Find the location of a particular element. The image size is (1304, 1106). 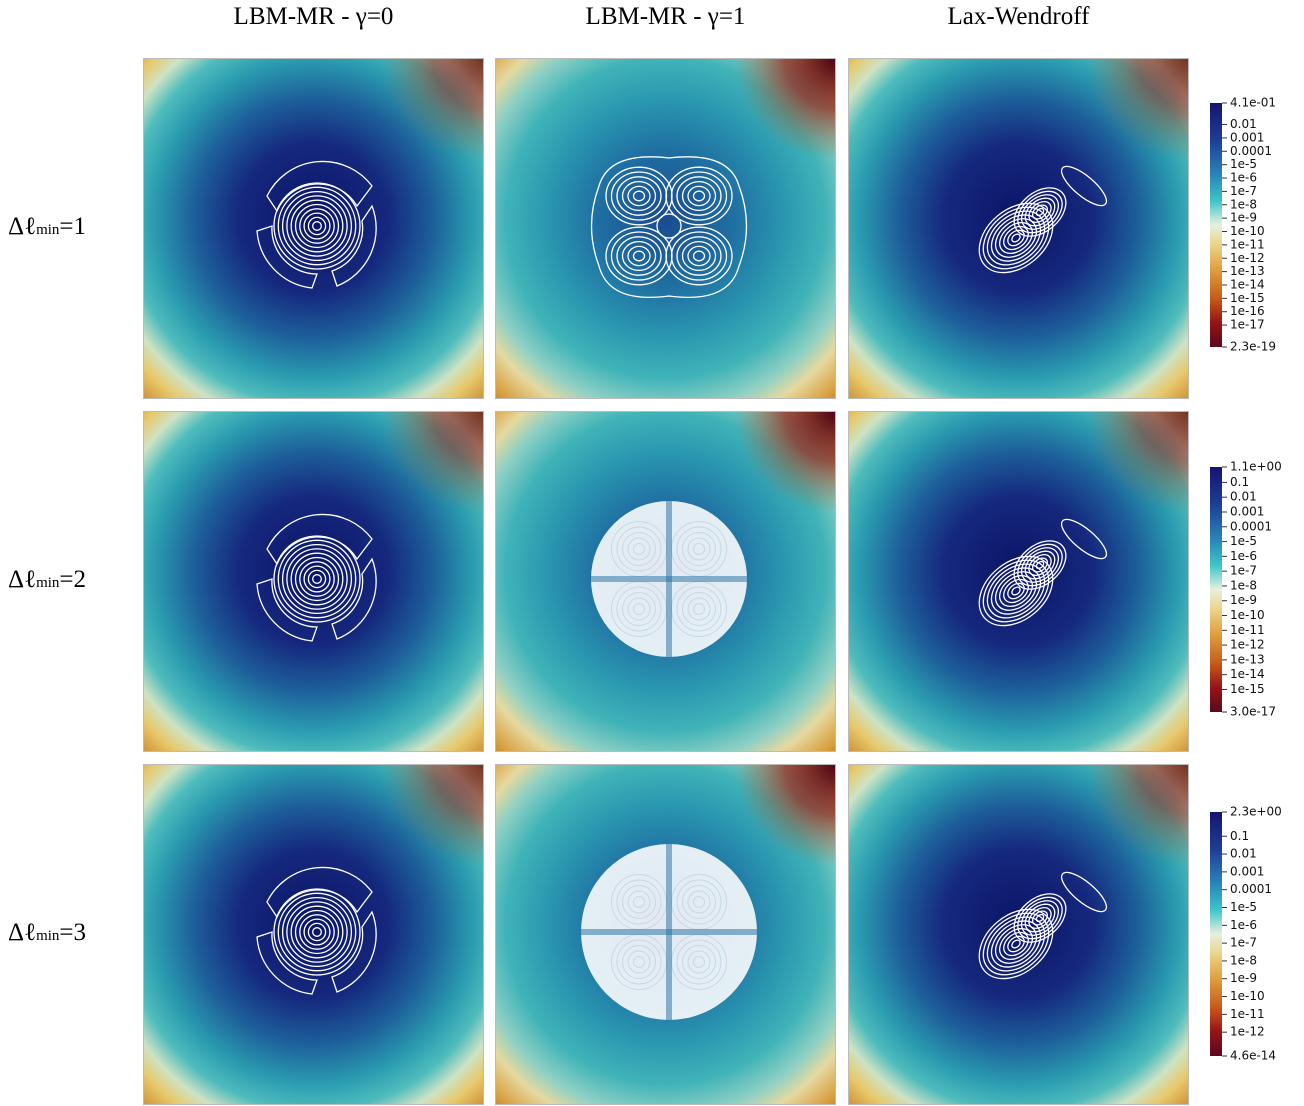

column-title: LBM-MR - γ=1 is located at coordinates (666, 16).